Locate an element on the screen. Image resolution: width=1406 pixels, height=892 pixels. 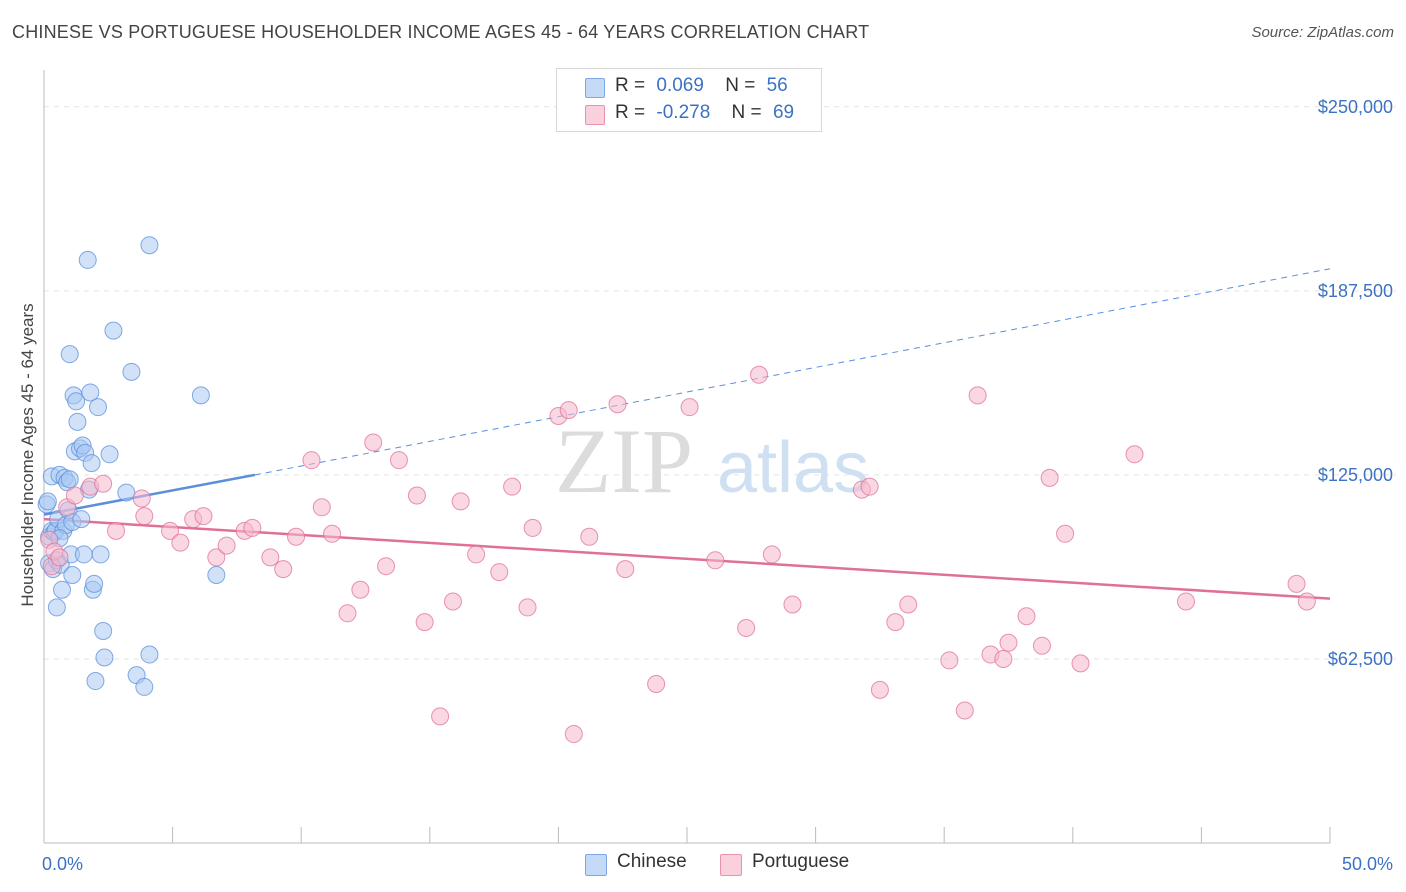
y-tick-labels: $62,500 $125,000 $187,500 $250,000 is located at coordinates (1355, 383).